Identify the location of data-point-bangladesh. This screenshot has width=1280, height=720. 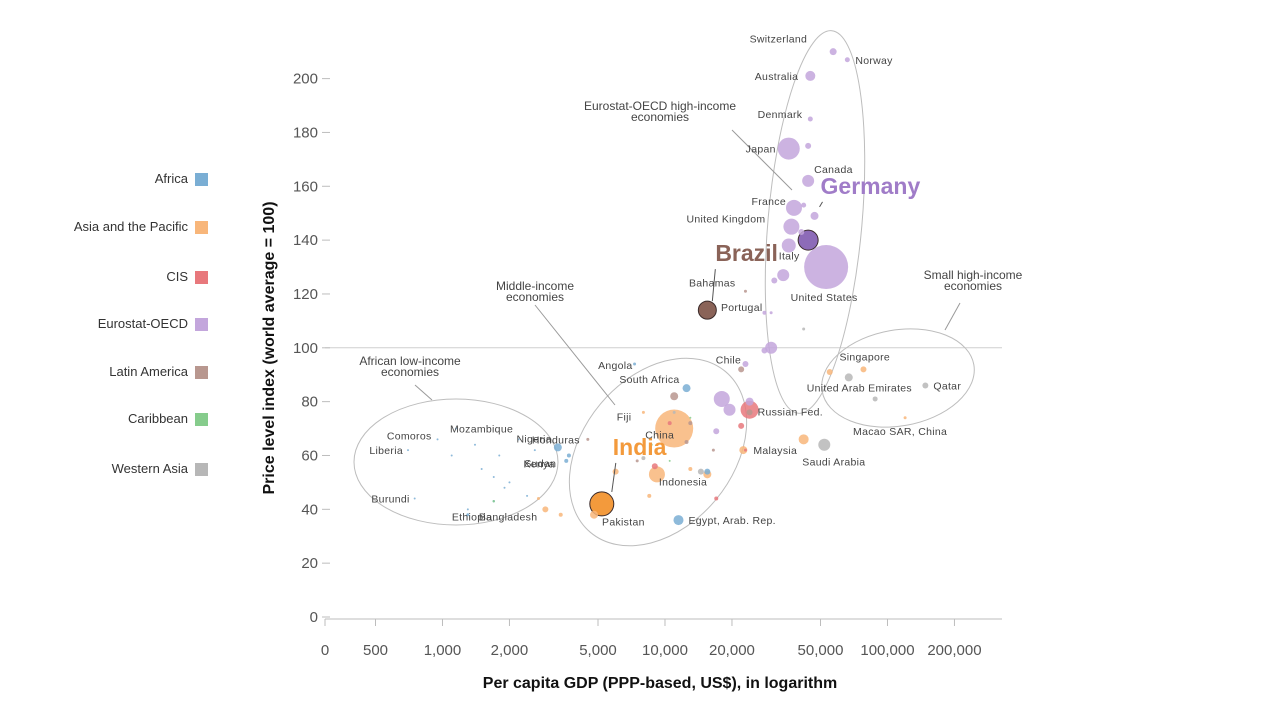
(545, 509).